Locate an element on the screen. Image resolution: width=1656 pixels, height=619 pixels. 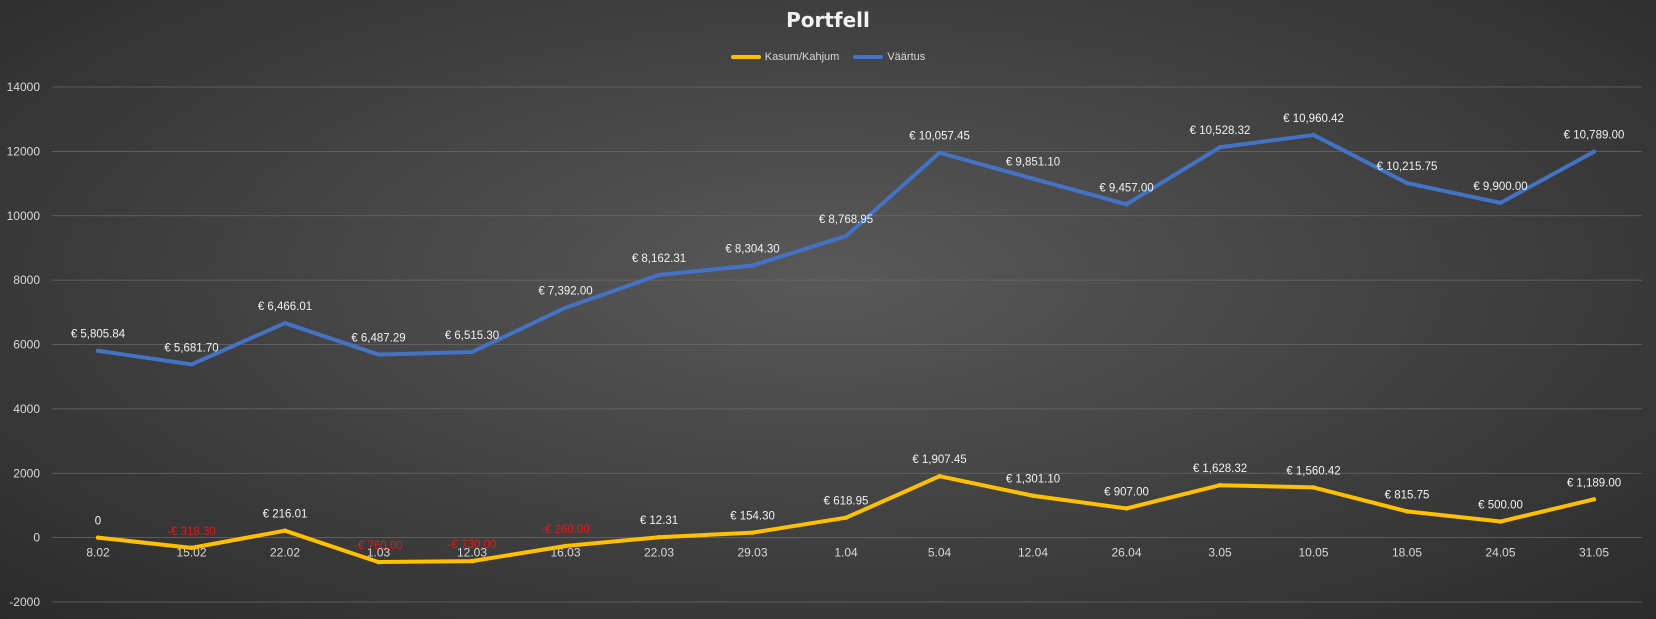
data-label: € 9,900.00 is located at coordinates (1500, 187).